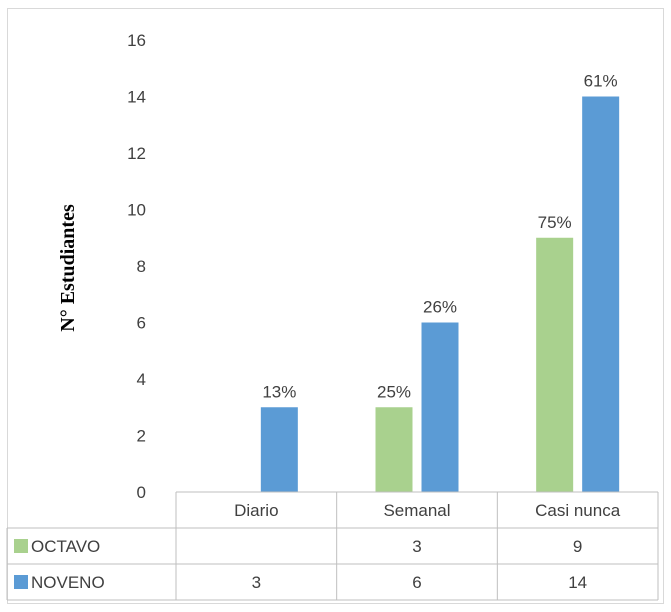 The width and height of the screenshot is (671, 612). I want to click on legend-swatch-octavo, so click(21, 546).